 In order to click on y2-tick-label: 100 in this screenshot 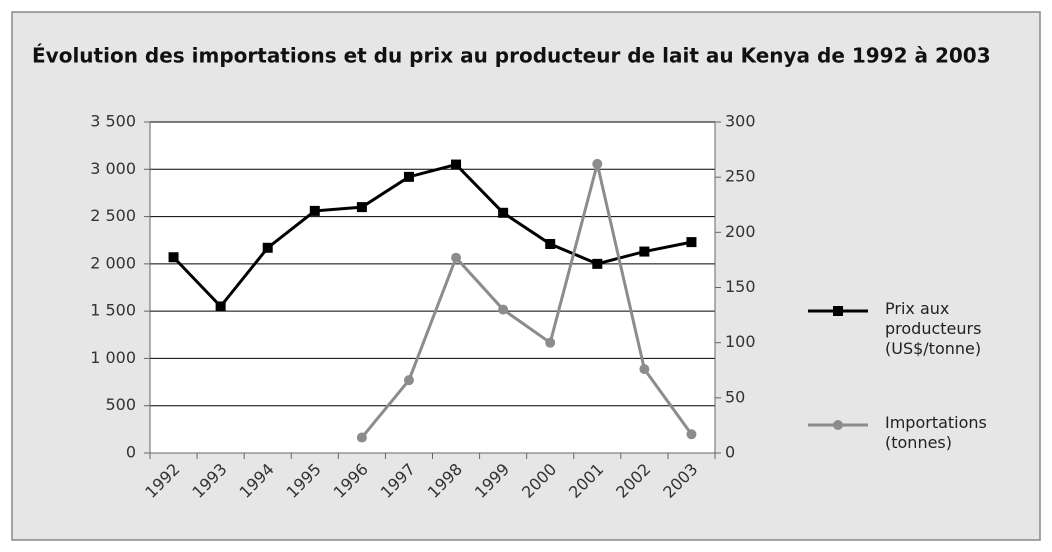, I will do `click(740, 341)`.